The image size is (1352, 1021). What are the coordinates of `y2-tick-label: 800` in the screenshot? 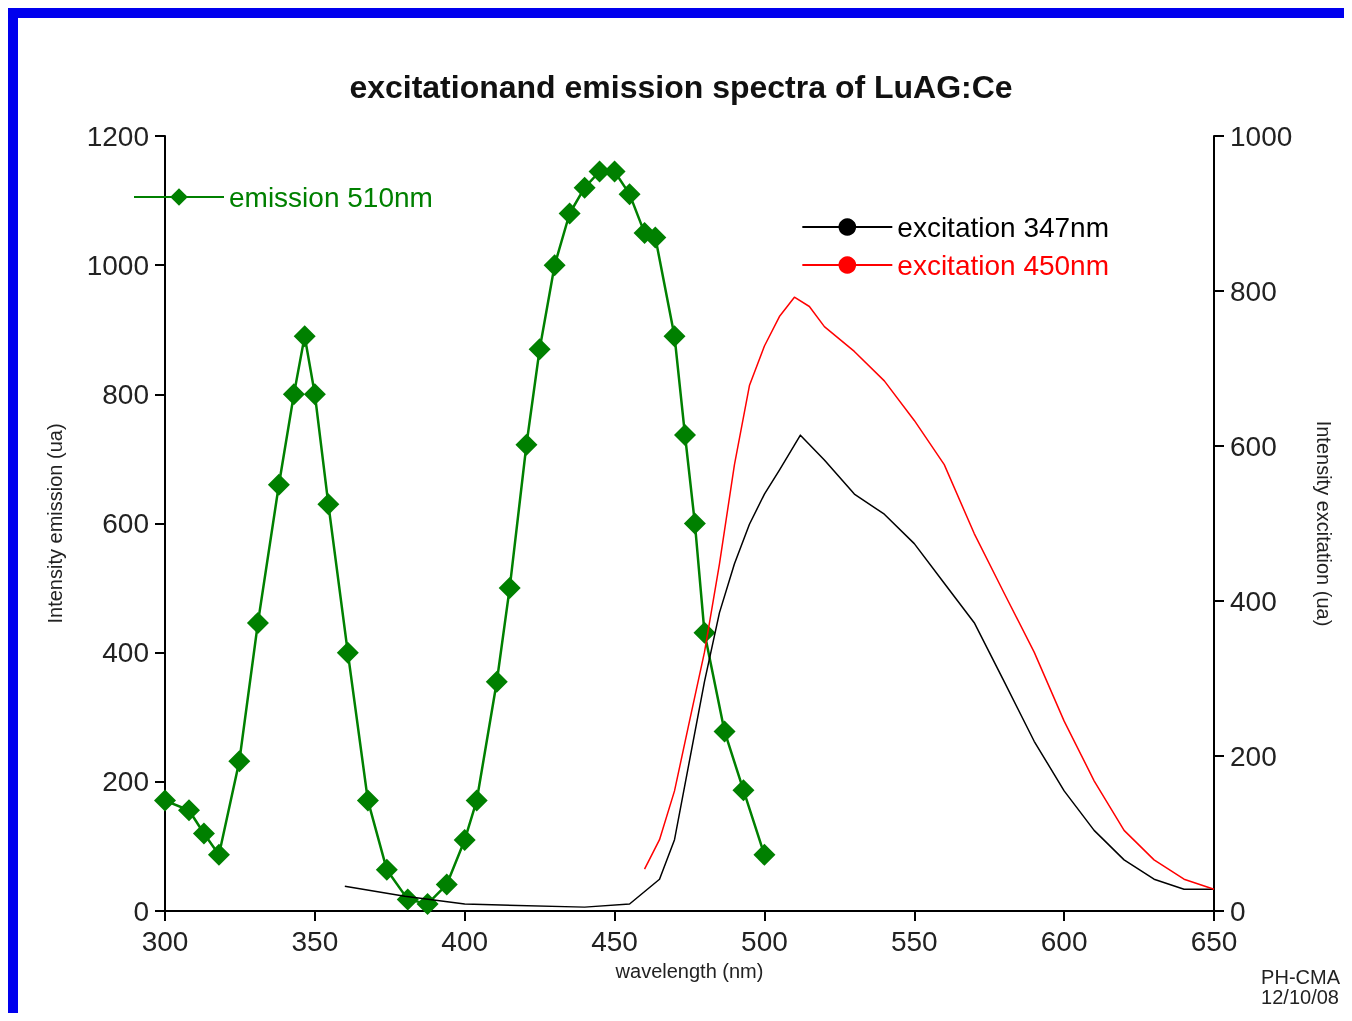 It's located at (1253, 291).